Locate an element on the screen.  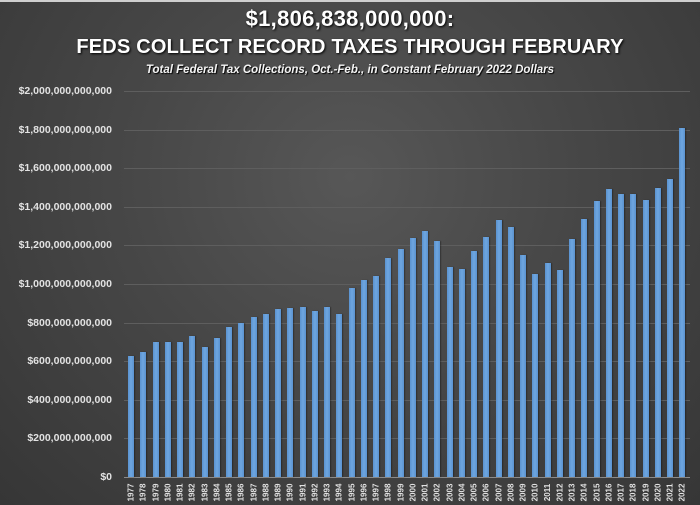
bar-1985 is located at coordinates (229, 402).